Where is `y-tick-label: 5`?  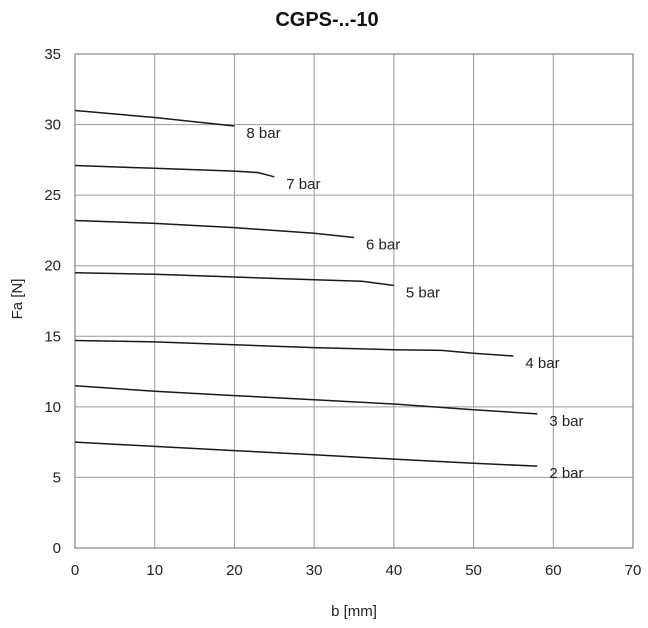
y-tick-label: 5 is located at coordinates (57, 477).